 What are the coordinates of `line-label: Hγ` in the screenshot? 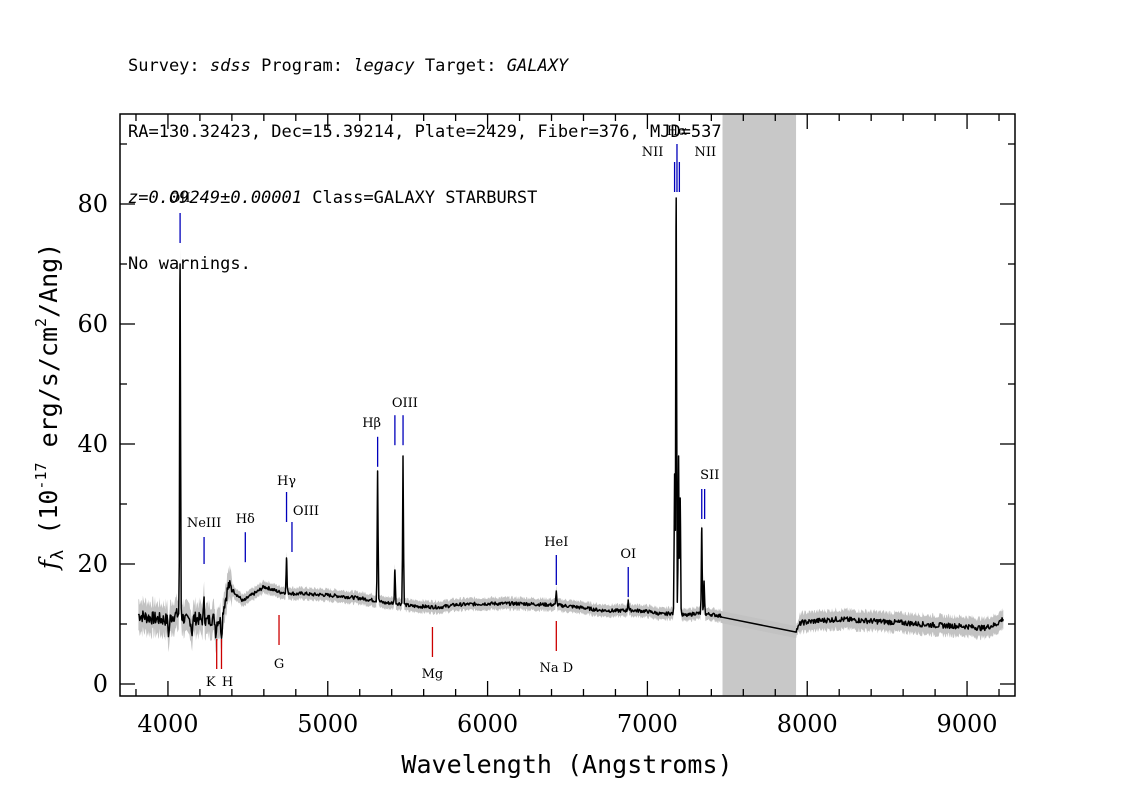 It's located at (286, 481).